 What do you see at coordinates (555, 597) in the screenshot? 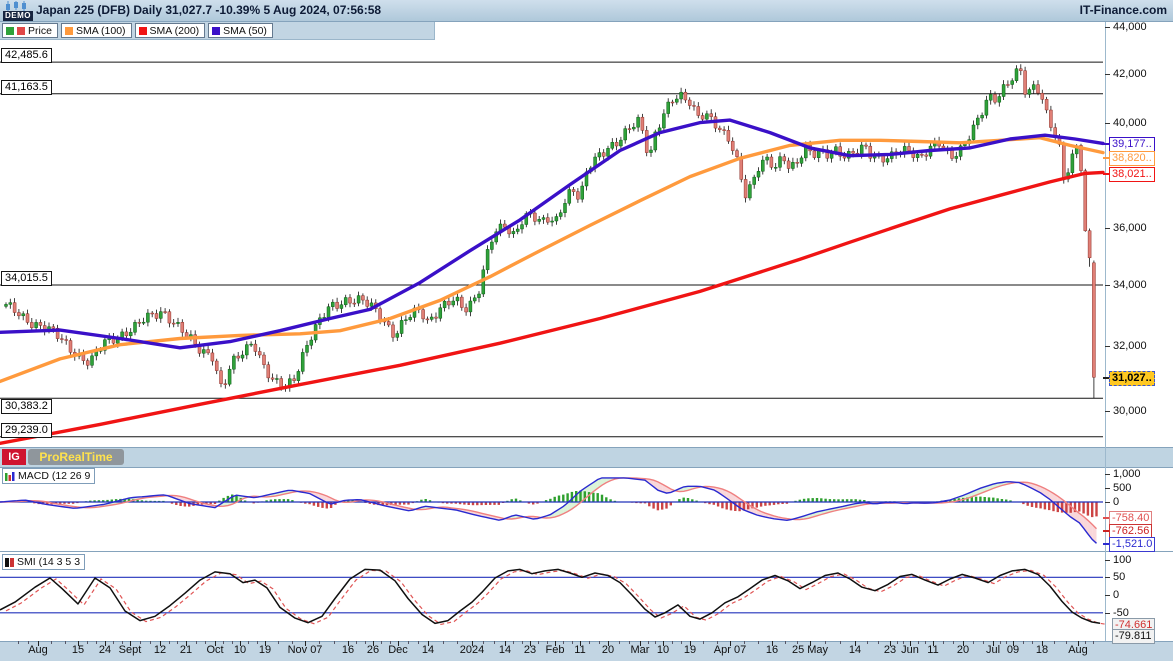
I see `smi-signal-line` at bounding box center [555, 597].